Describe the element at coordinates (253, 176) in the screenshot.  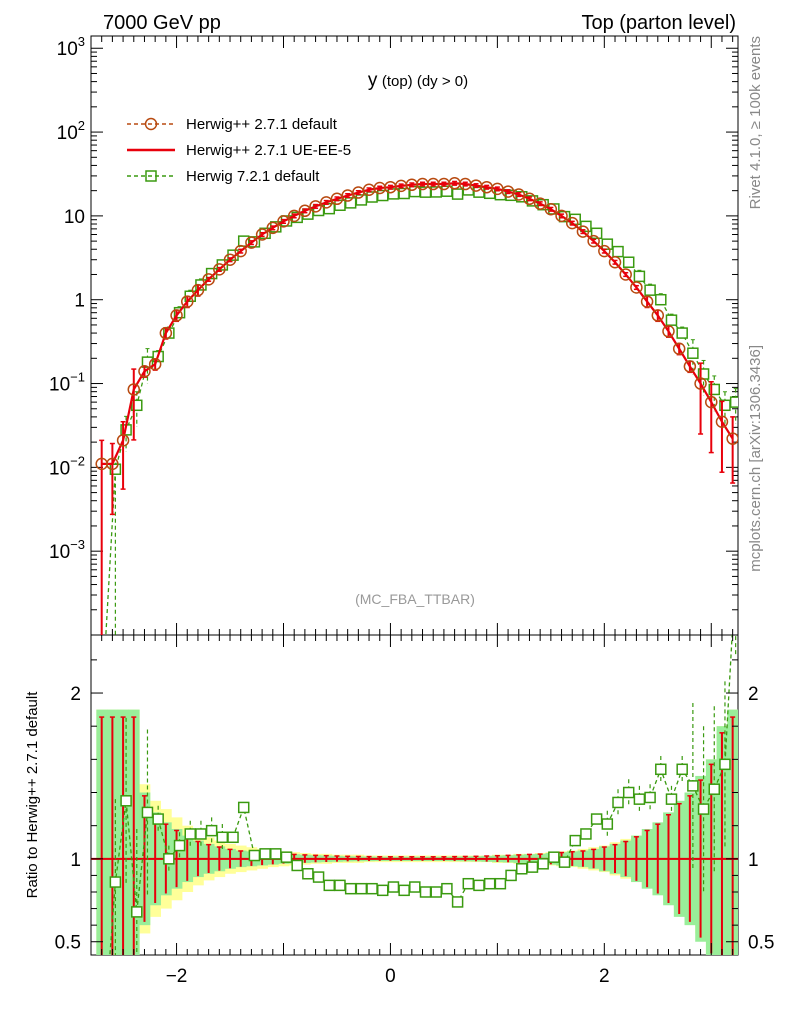
I see `legend-label-herwig7-default: Herwig 7.2.1 default` at that location.